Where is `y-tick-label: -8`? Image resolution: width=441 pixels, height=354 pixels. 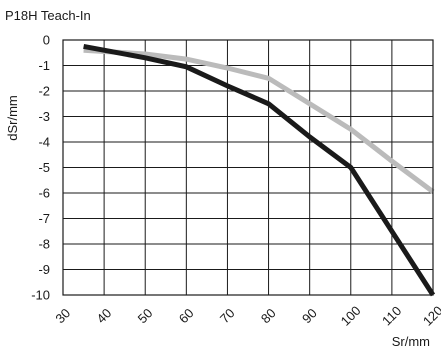
y-tick-label: -8 is located at coordinates (44, 244).